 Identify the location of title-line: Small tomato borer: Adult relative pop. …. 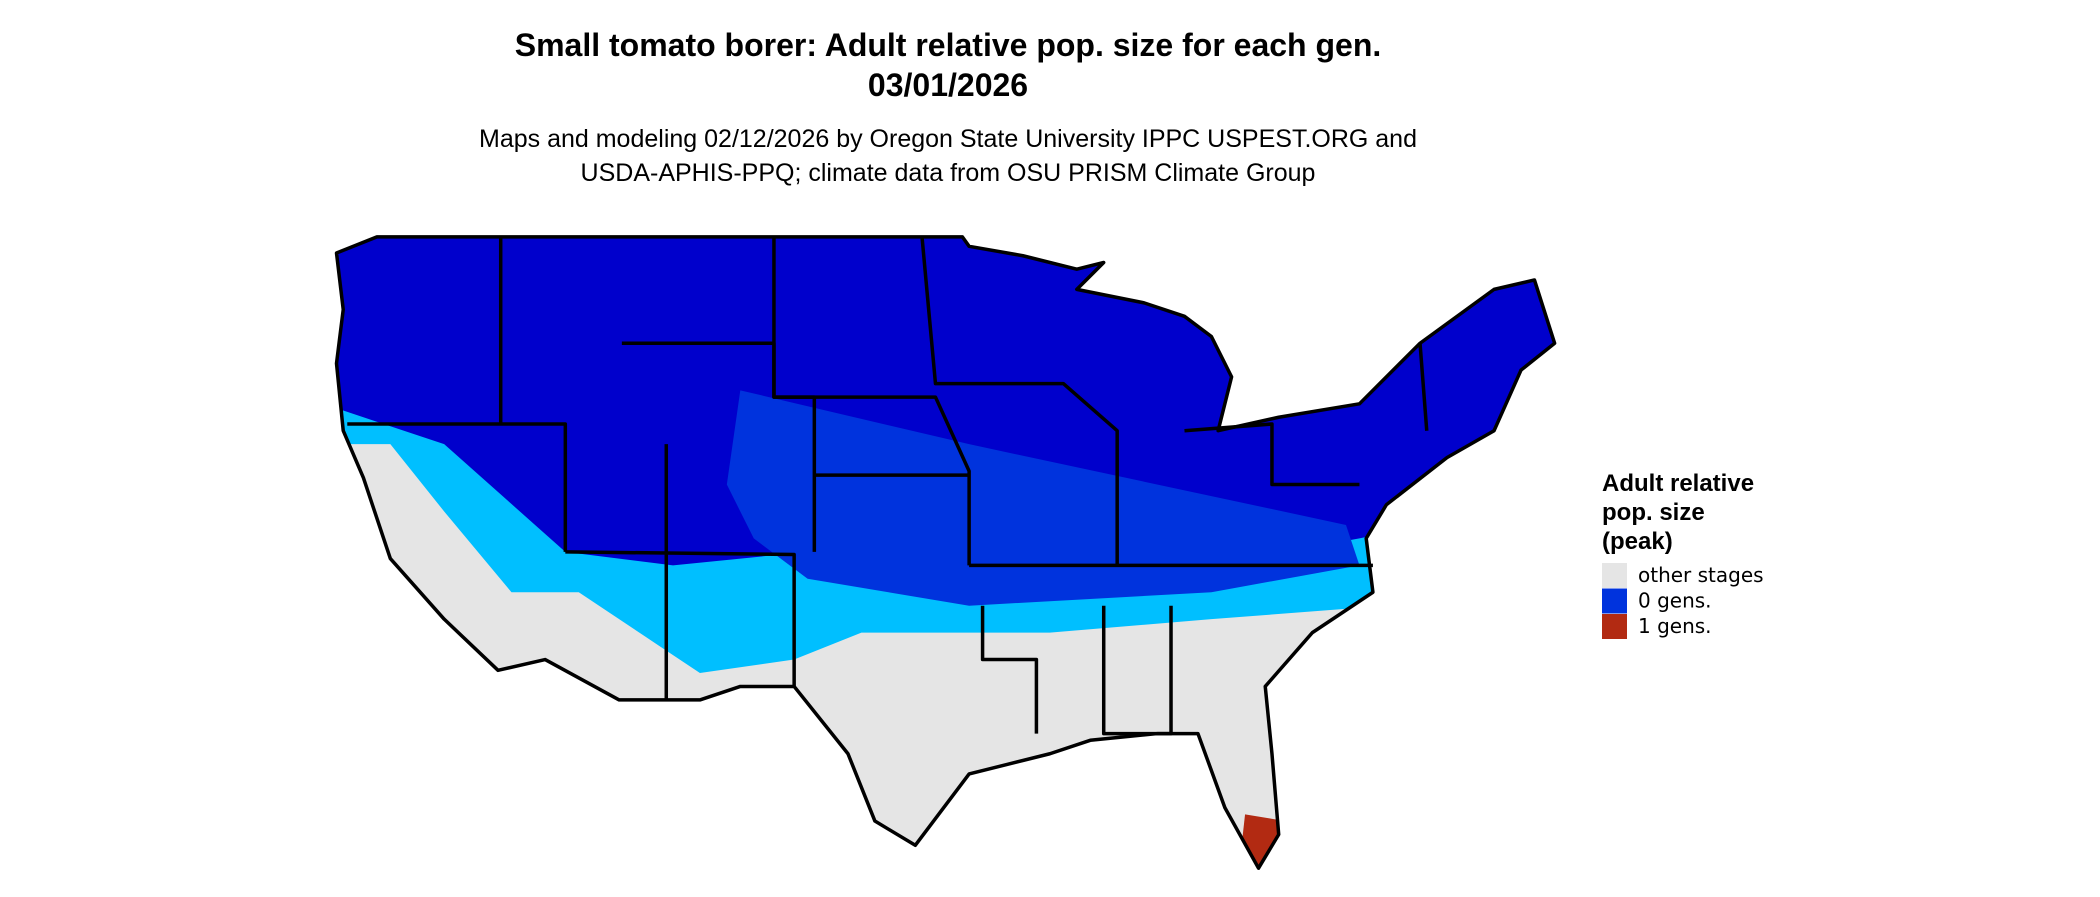
(948, 45).